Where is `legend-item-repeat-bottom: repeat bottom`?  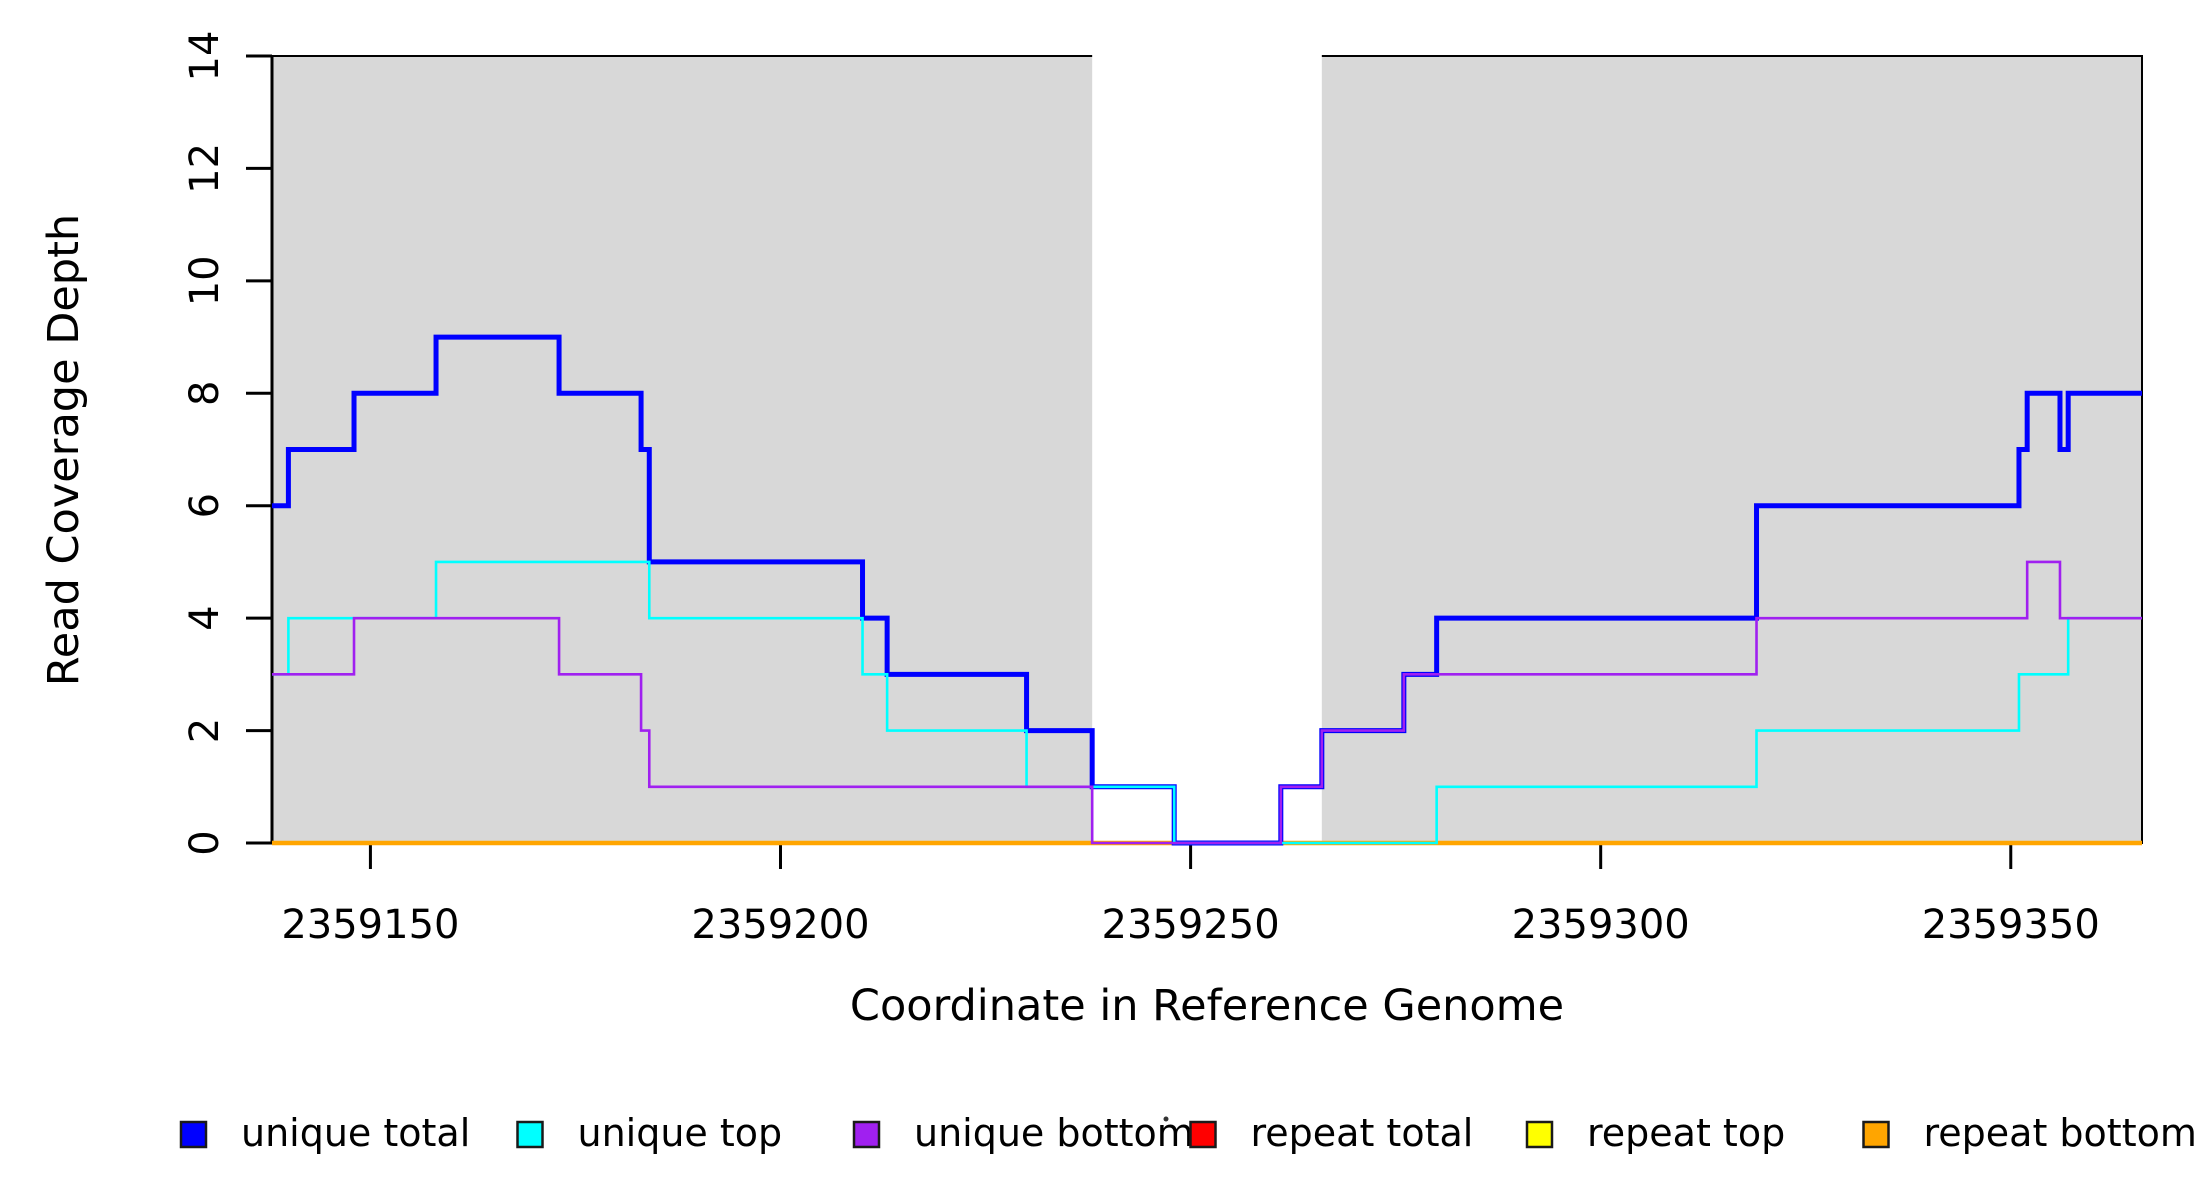
legend-item-repeat-bottom: repeat bottom is located at coordinates (2029, 1133).